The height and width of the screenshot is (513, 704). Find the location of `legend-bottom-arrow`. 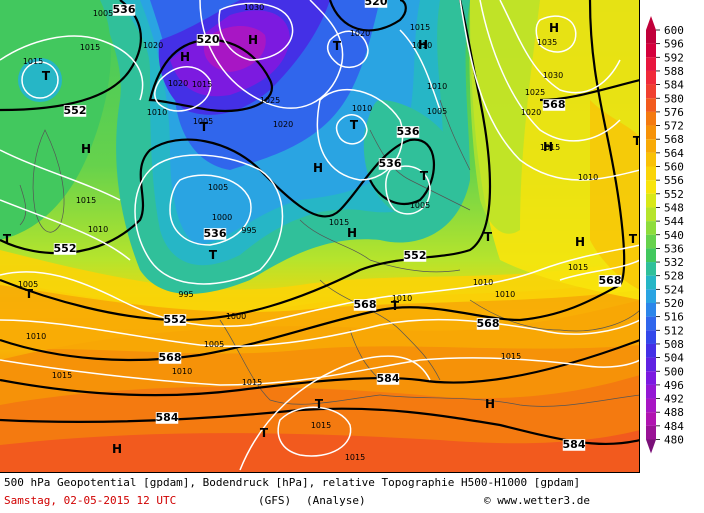

legend-bottom-arrow is located at coordinates (651, 446).